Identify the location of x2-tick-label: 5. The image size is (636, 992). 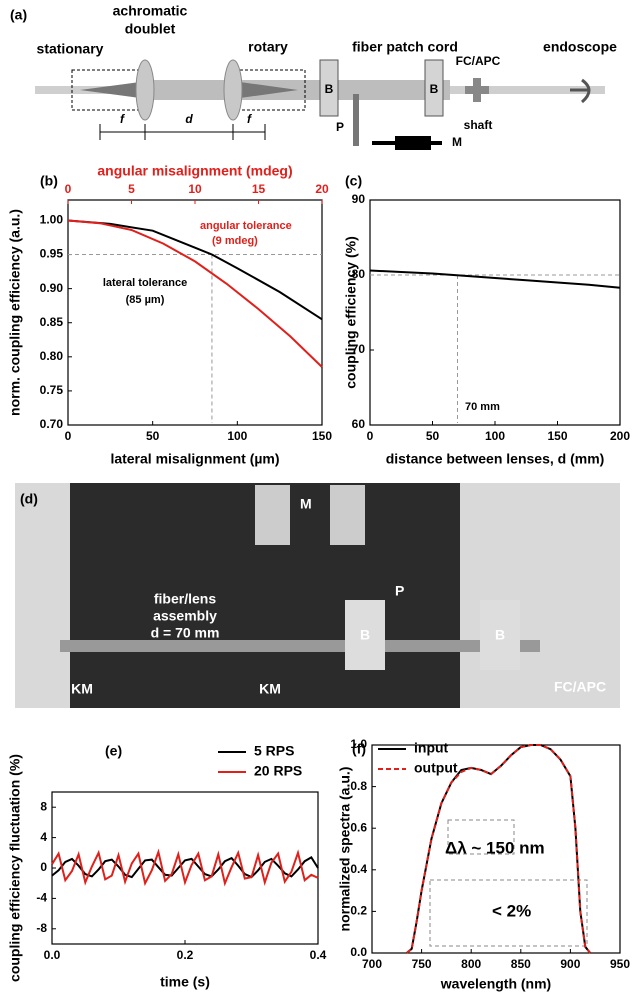
(131, 189).